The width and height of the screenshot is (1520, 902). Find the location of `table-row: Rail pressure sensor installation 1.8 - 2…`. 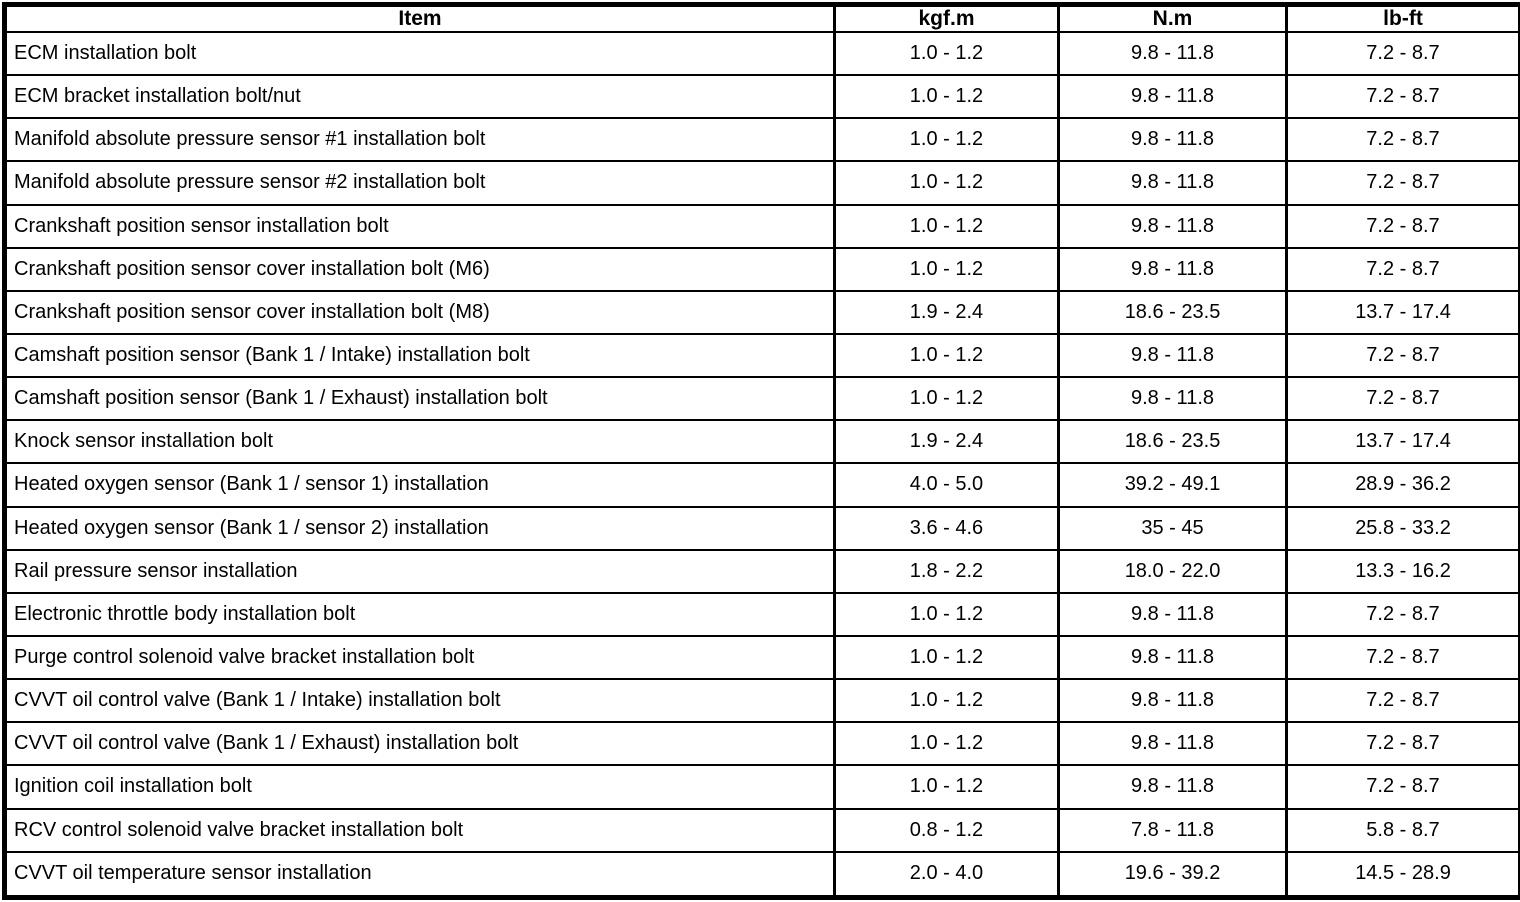

table-row: Rail pressure sensor installation 1.8 - 2… is located at coordinates (761, 571).